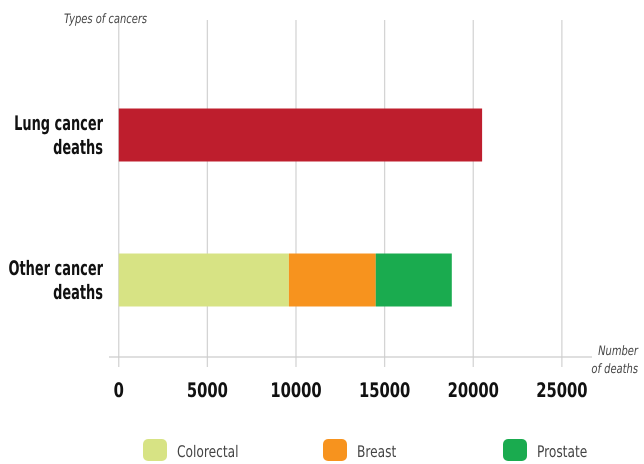  What do you see at coordinates (56, 281) in the screenshot?
I see `y-tick-label: Other cancer deaths` at bounding box center [56, 281].